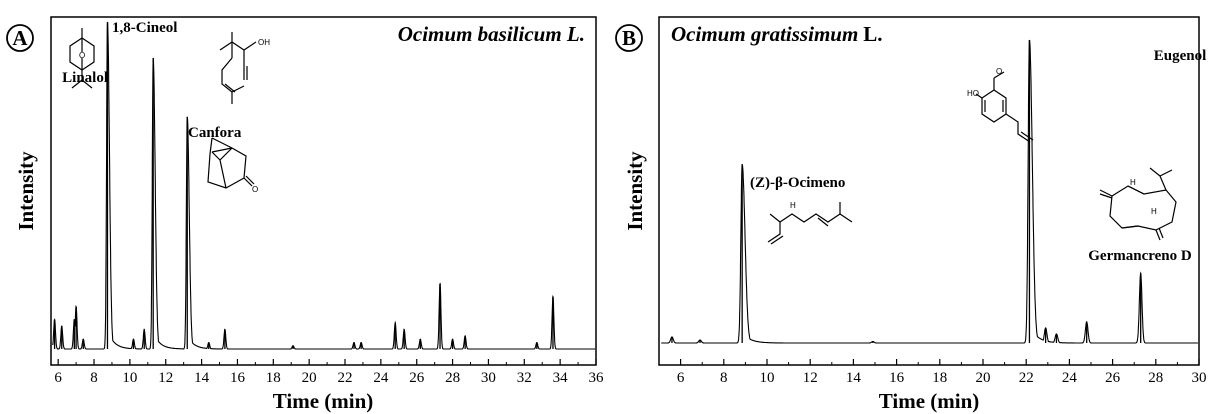  I want to click on ocimene-structure-icon, so click(810, 223).